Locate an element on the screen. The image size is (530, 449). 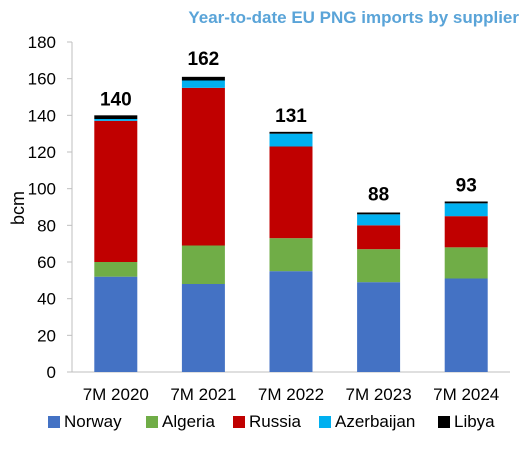
y-tick-label: 180 is located at coordinates (42, 42).